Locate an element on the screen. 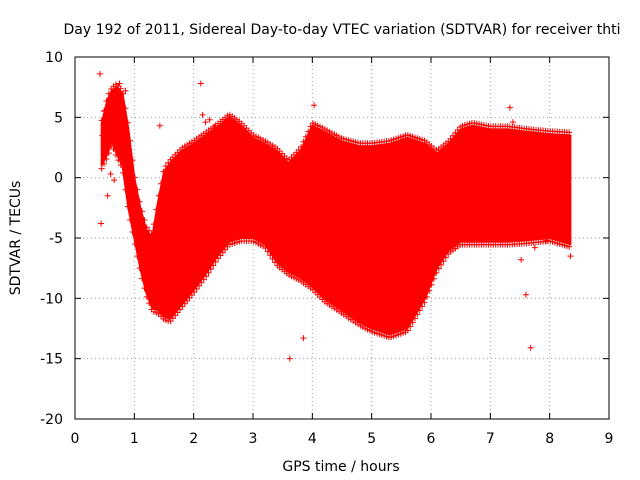  y-tick-label: 10 is located at coordinates (54, 58).